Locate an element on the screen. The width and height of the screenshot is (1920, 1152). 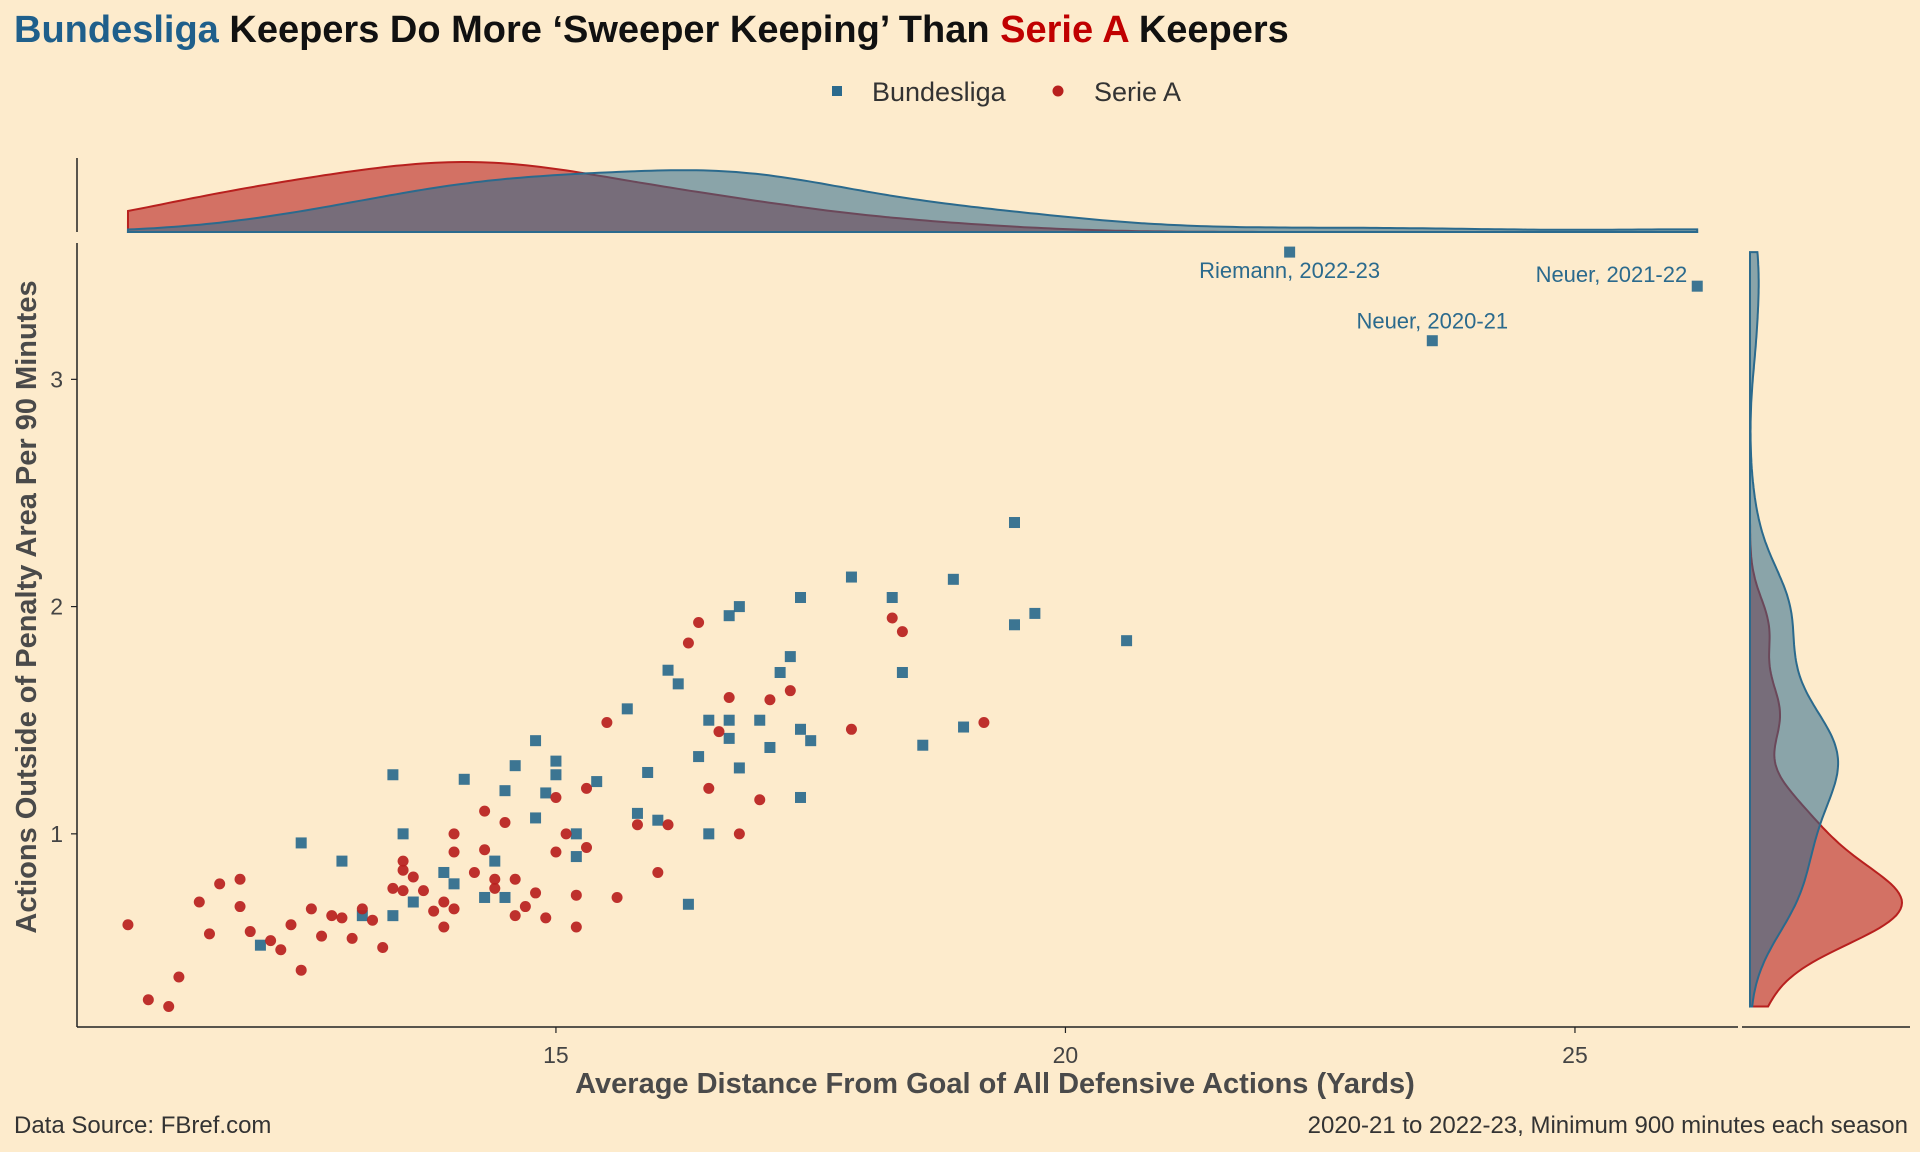
legend-seriea-marker is located at coordinates (1058, 91).